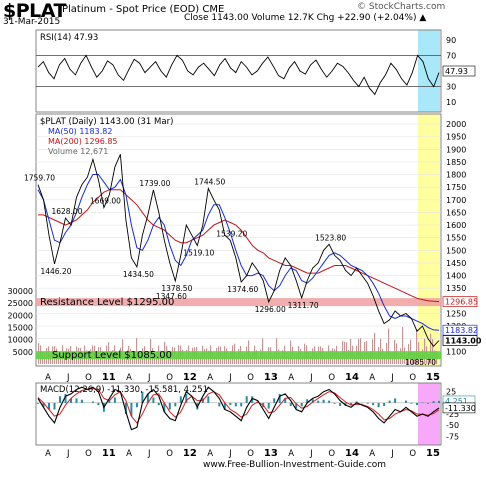 The image size is (486, 486). Describe the element at coordinates (294, 465) in the screenshot. I see `watermark: www.Free-Bullion-Investment-Guide.com` at that location.